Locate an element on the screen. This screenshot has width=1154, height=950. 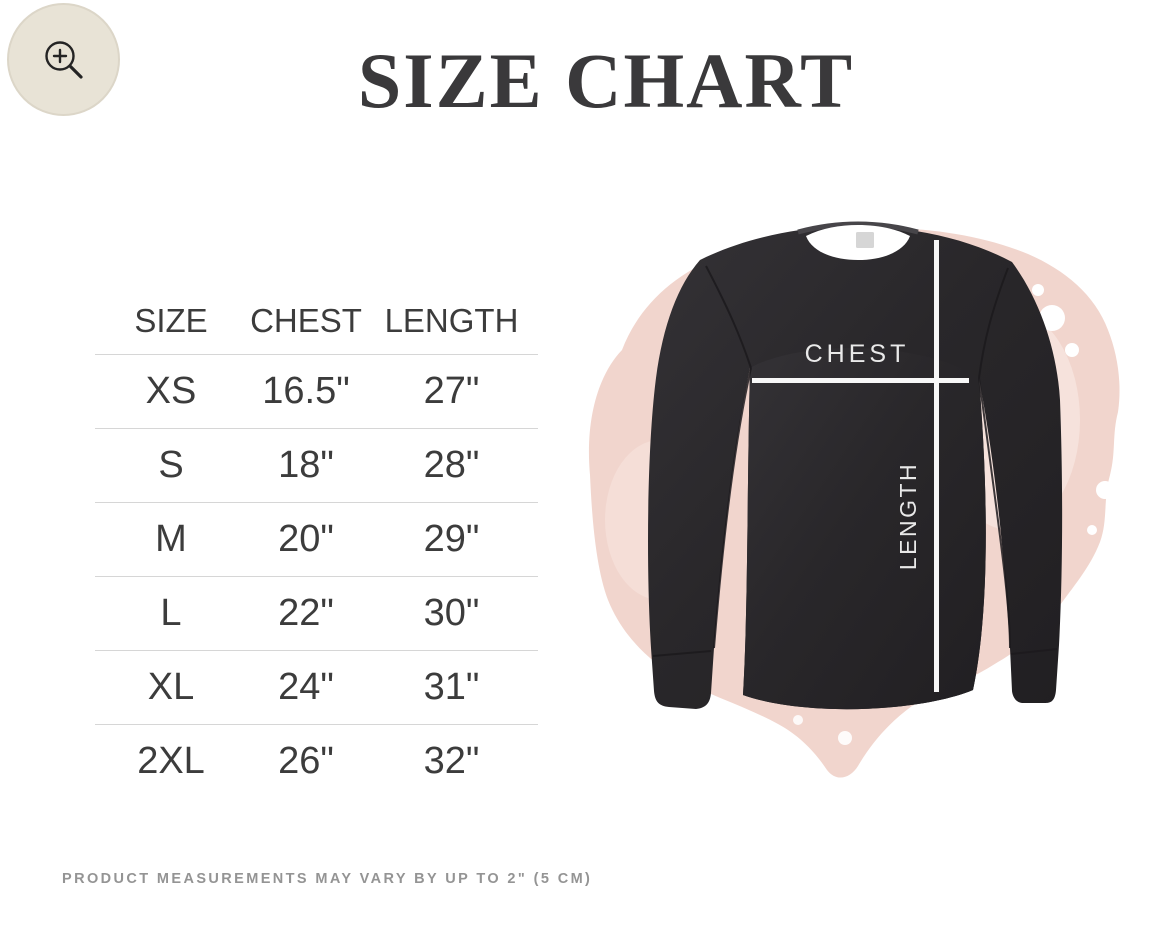
size-cell: 2XL is located at coordinates (171, 761).